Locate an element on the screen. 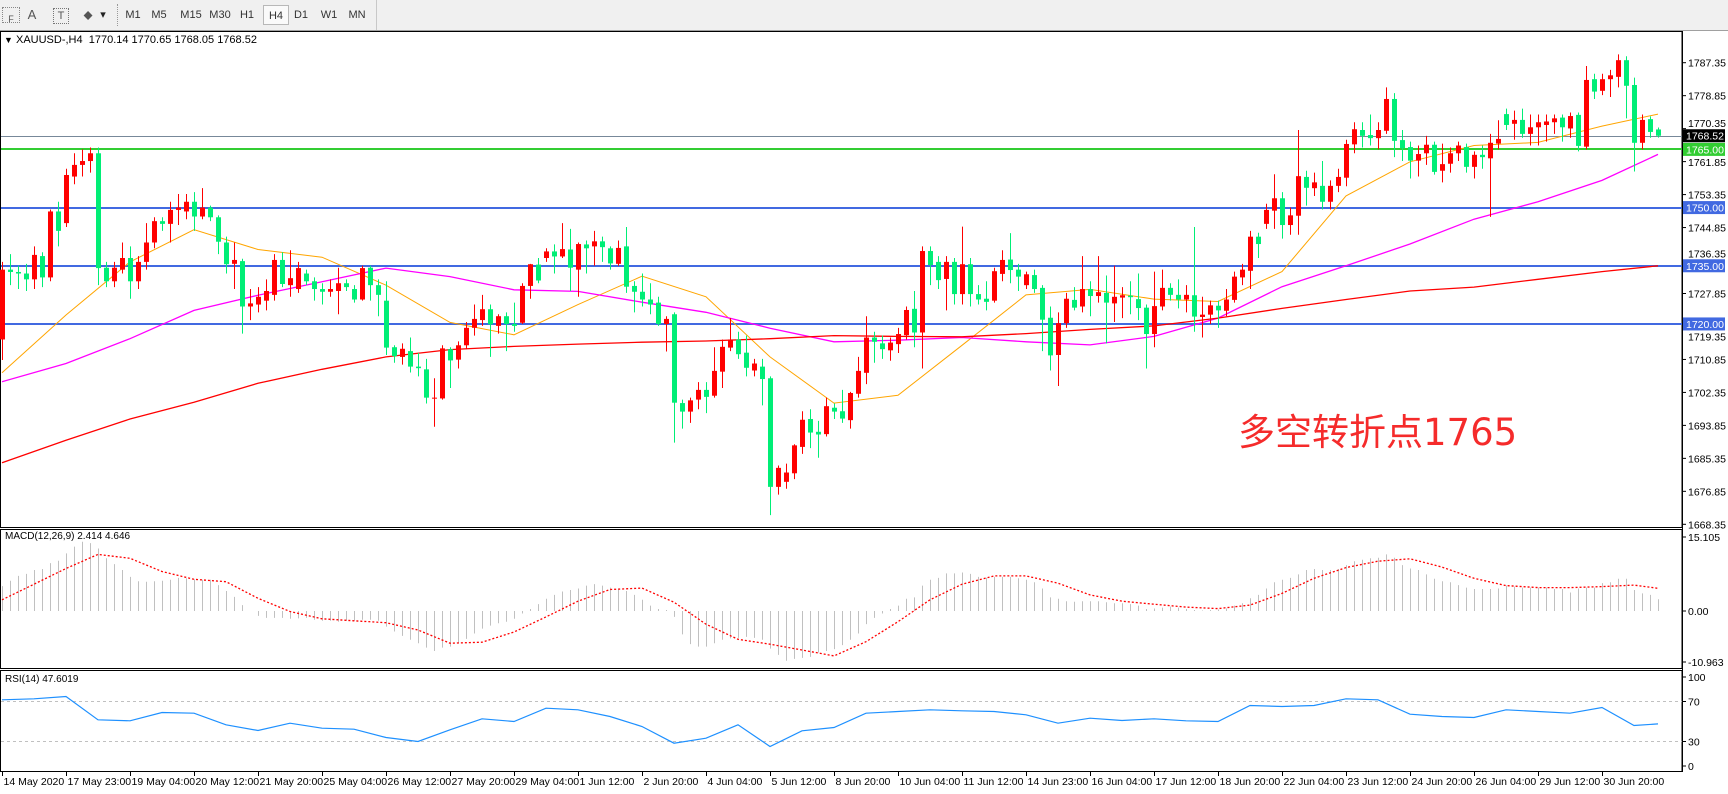 The width and height of the screenshot is (1728, 794). text-label-tool-icon: T is located at coordinates (61, 16).